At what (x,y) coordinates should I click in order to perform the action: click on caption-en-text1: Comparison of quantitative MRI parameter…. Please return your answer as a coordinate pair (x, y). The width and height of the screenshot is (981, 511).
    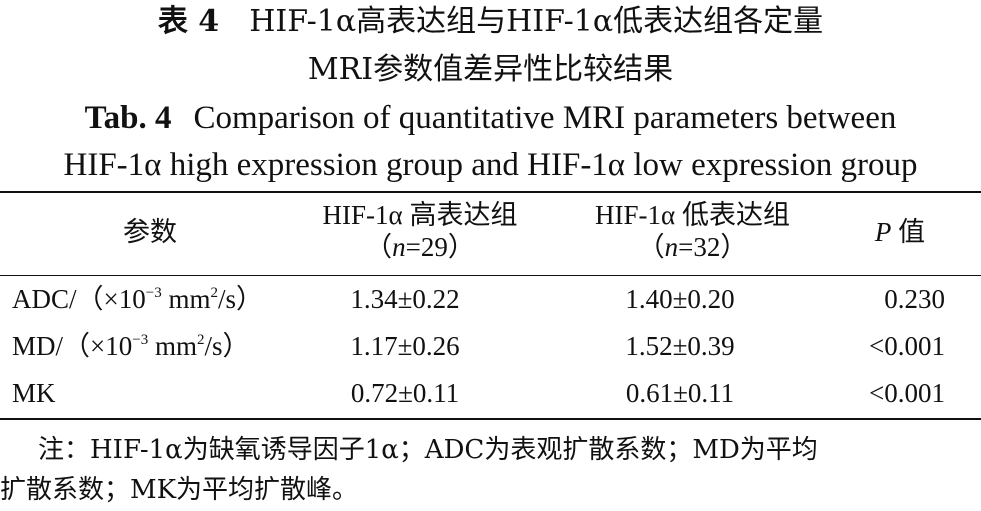
    Looking at the image, I should click on (545, 118).